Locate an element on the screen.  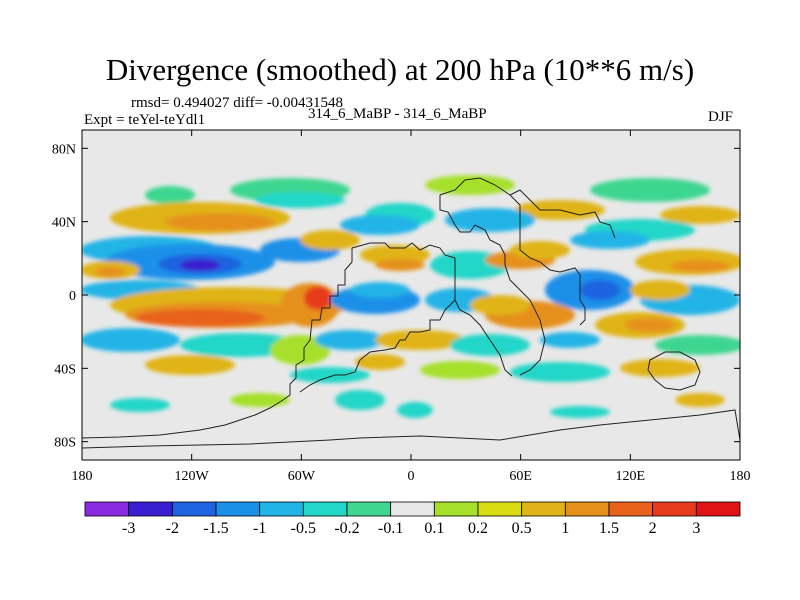
colorbar-label: -0.5 is located at coordinates (303, 528).